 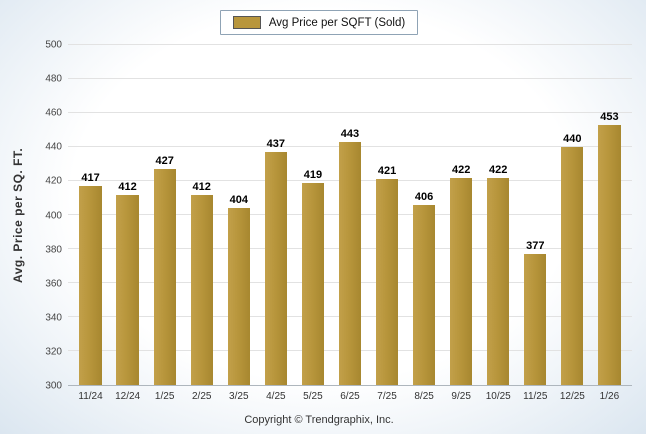 I want to click on copyright-text: Copyright © Trendgraphix, Inc., so click(x=319, y=420).